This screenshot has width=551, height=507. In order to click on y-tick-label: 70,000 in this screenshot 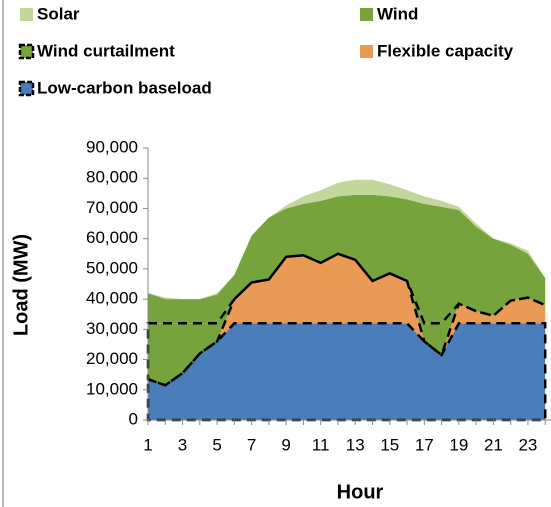, I will do `click(112, 207)`.